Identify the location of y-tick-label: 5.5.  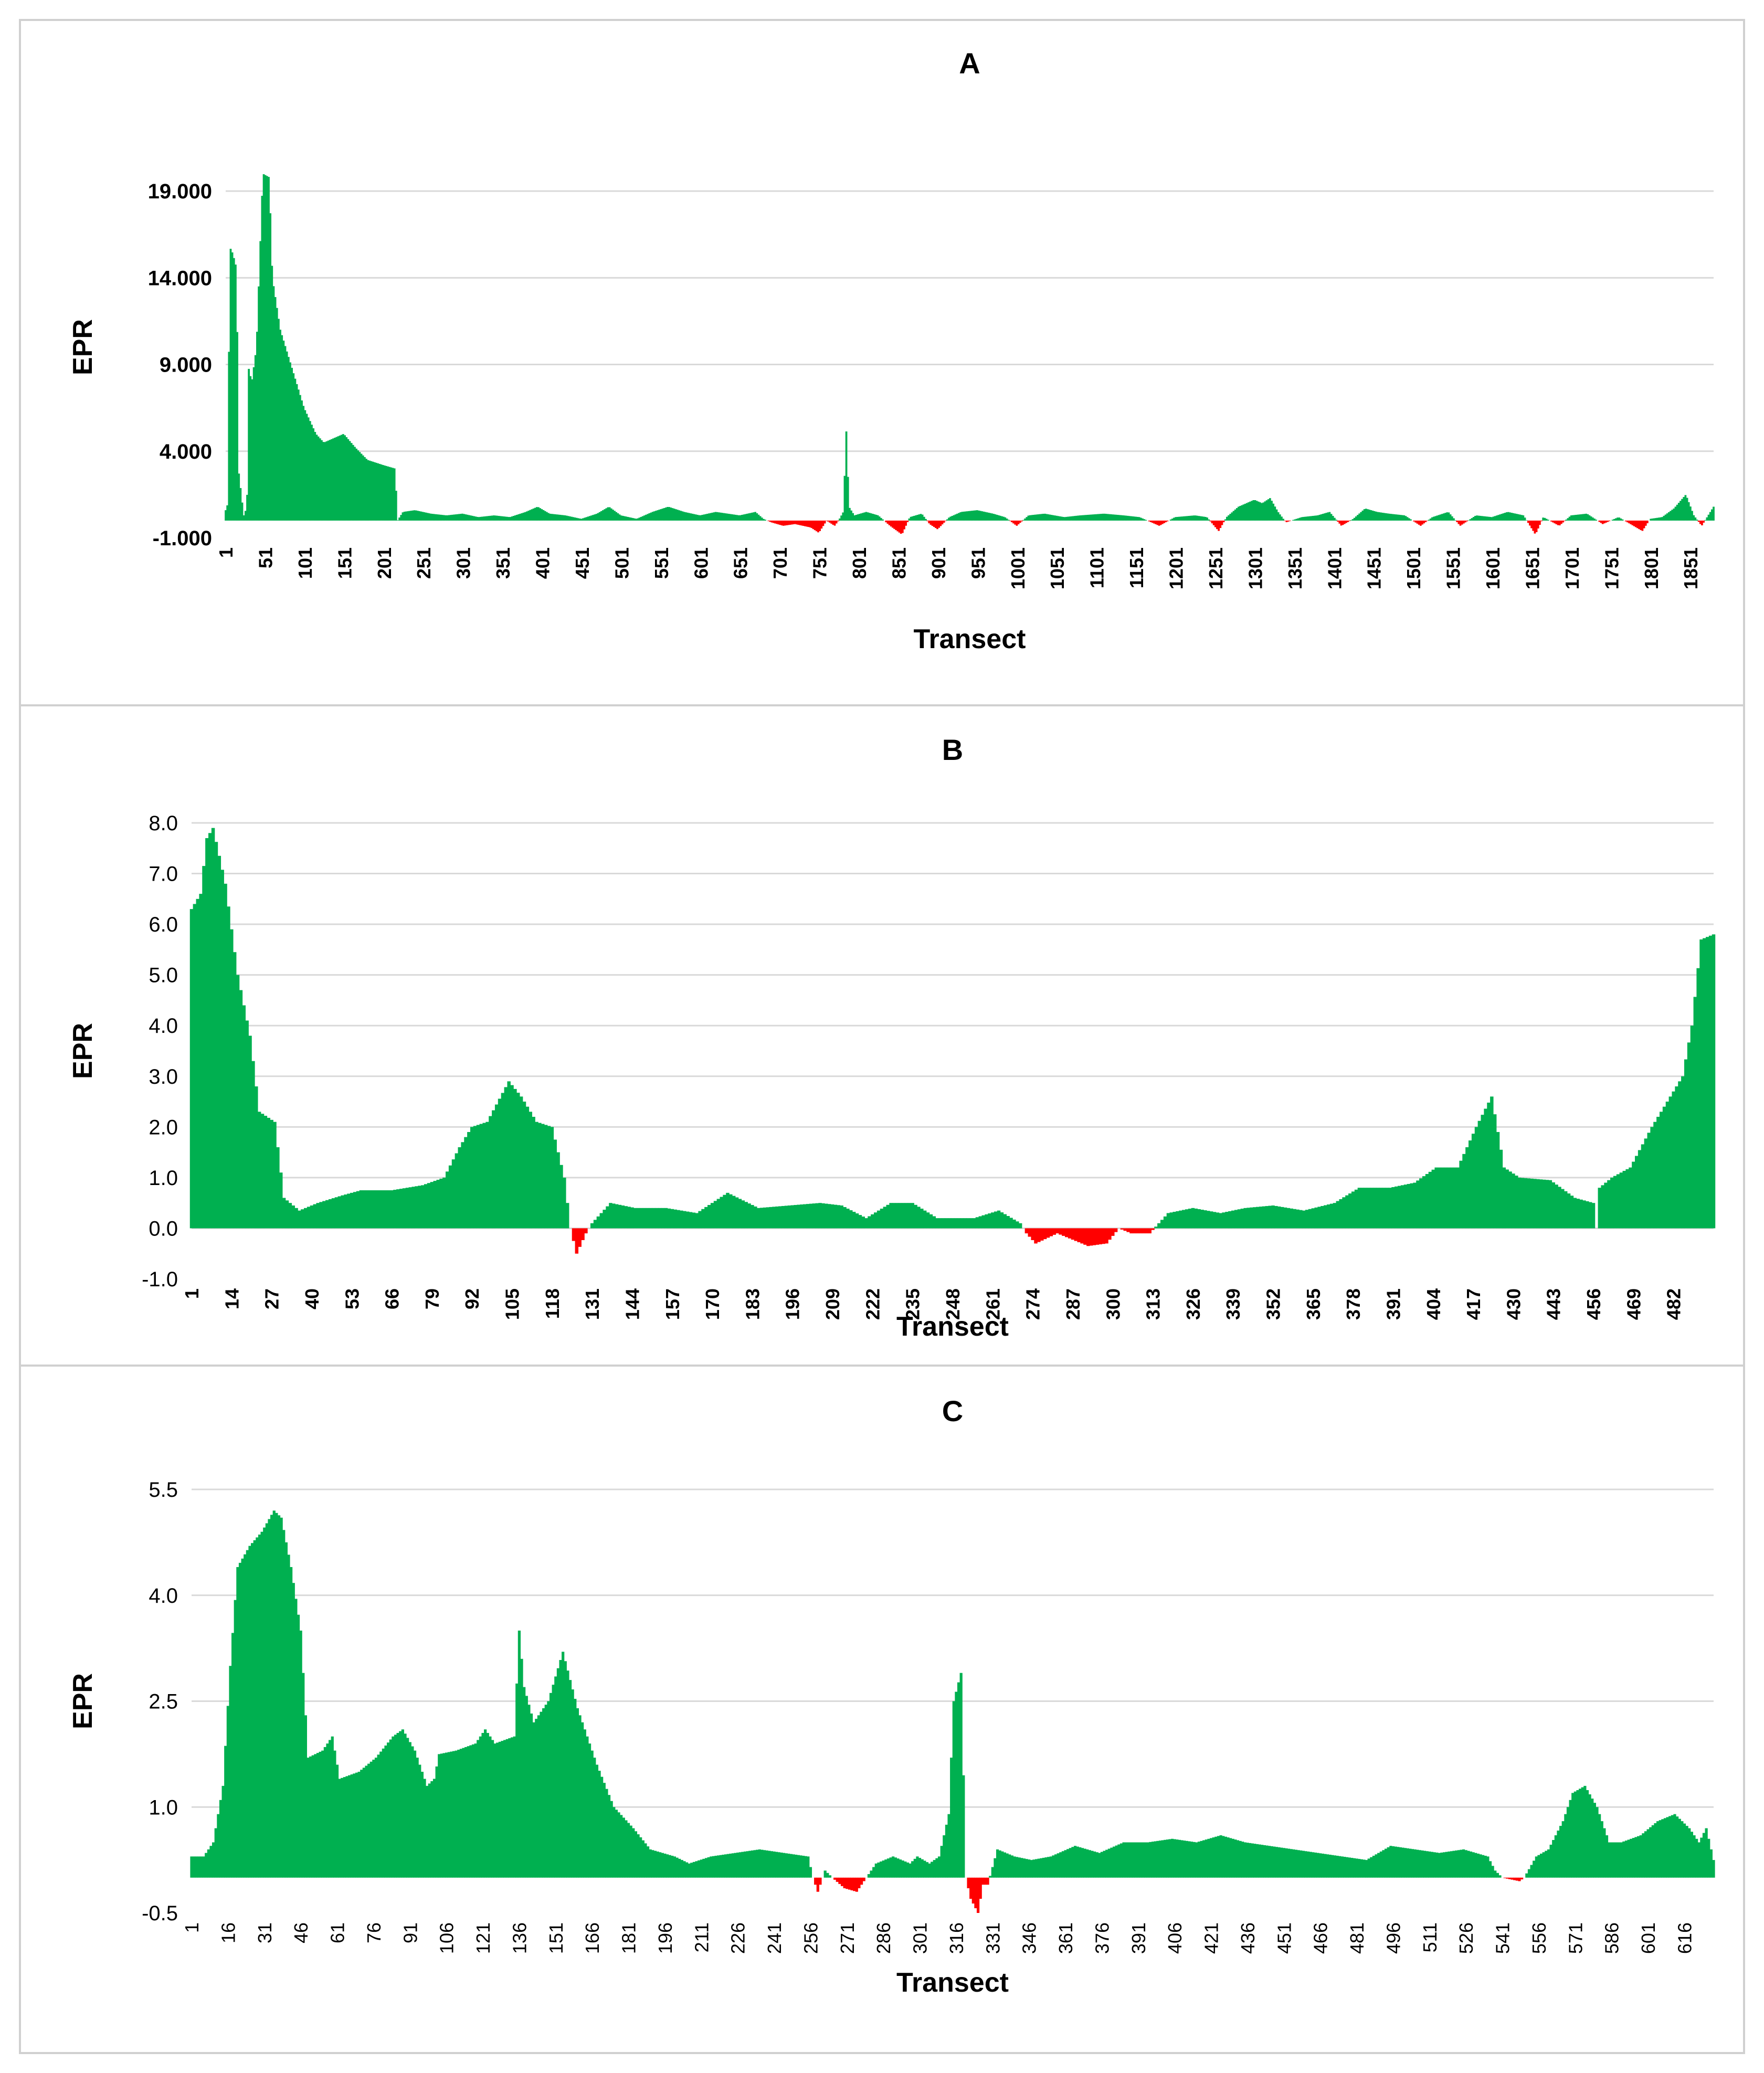
(164, 1489).